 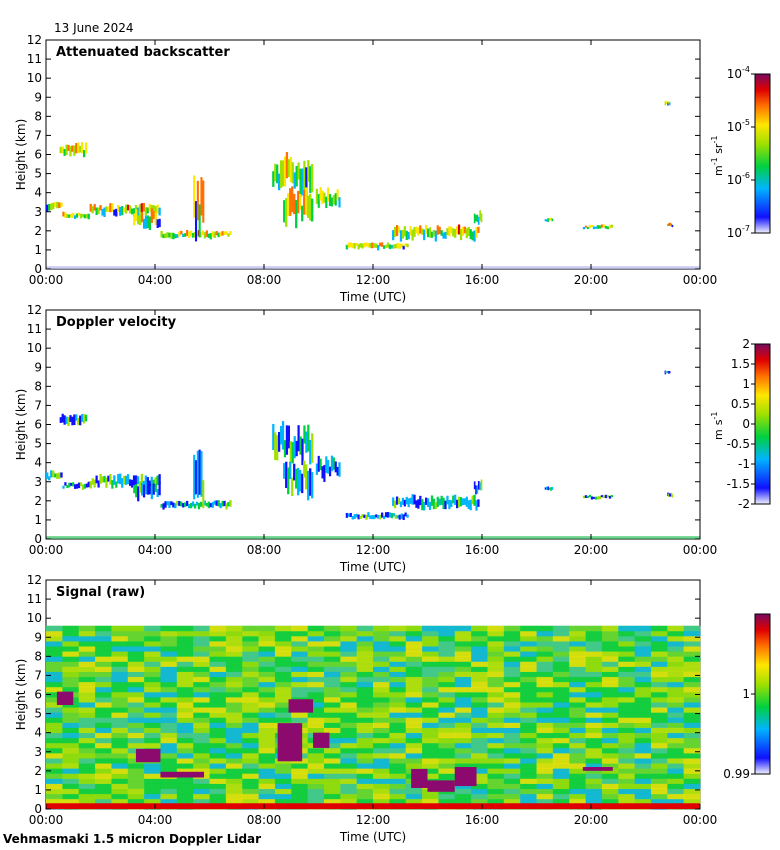 I want to click on y-tick-label: 7, so click(x=38, y=675).